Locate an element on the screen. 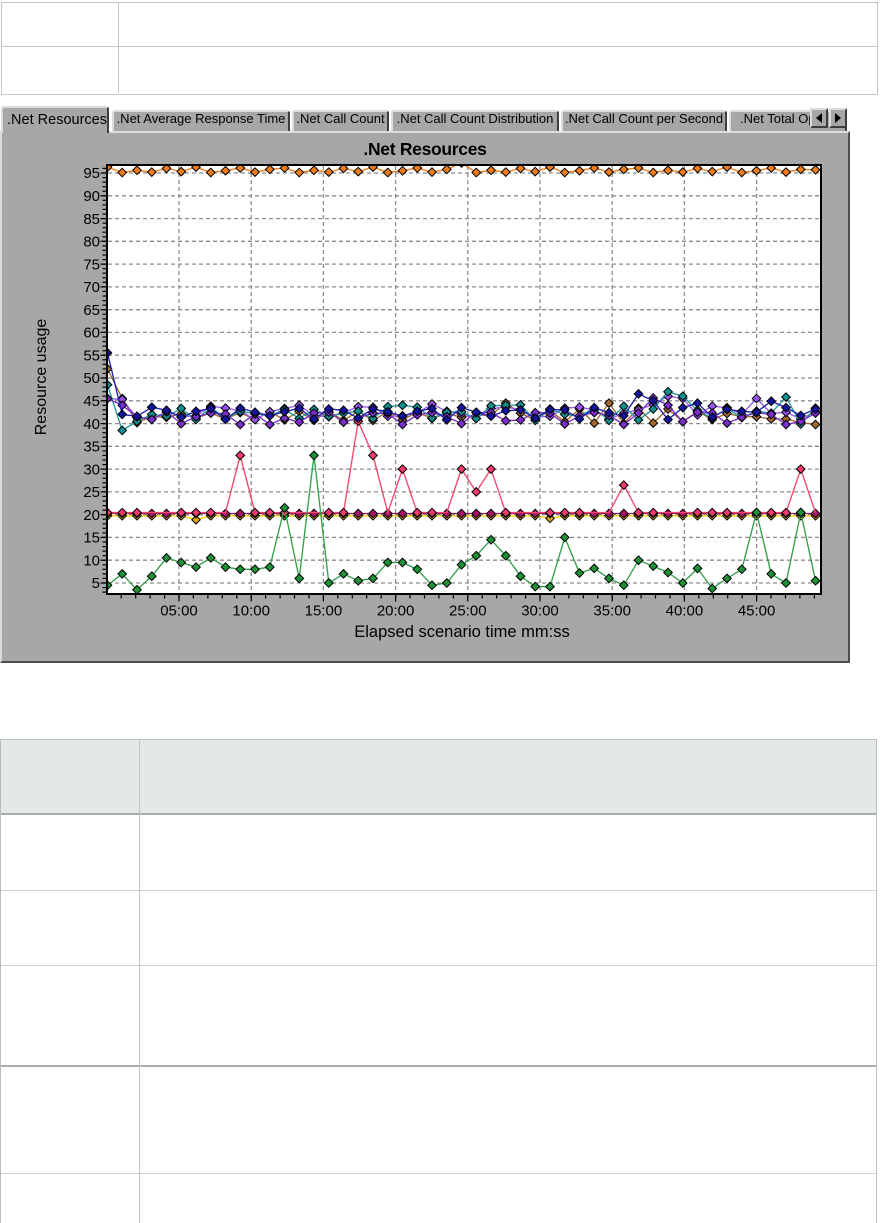 This screenshot has width=880, height=1223. svg-text: 70 is located at coordinates (91, 287).